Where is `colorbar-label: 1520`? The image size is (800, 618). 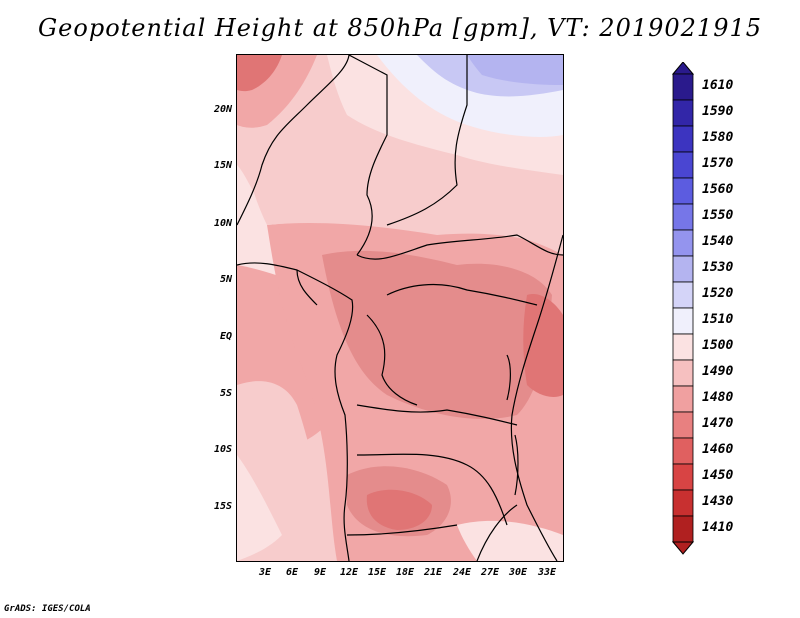 colorbar-label: 1520 is located at coordinates (718, 293).